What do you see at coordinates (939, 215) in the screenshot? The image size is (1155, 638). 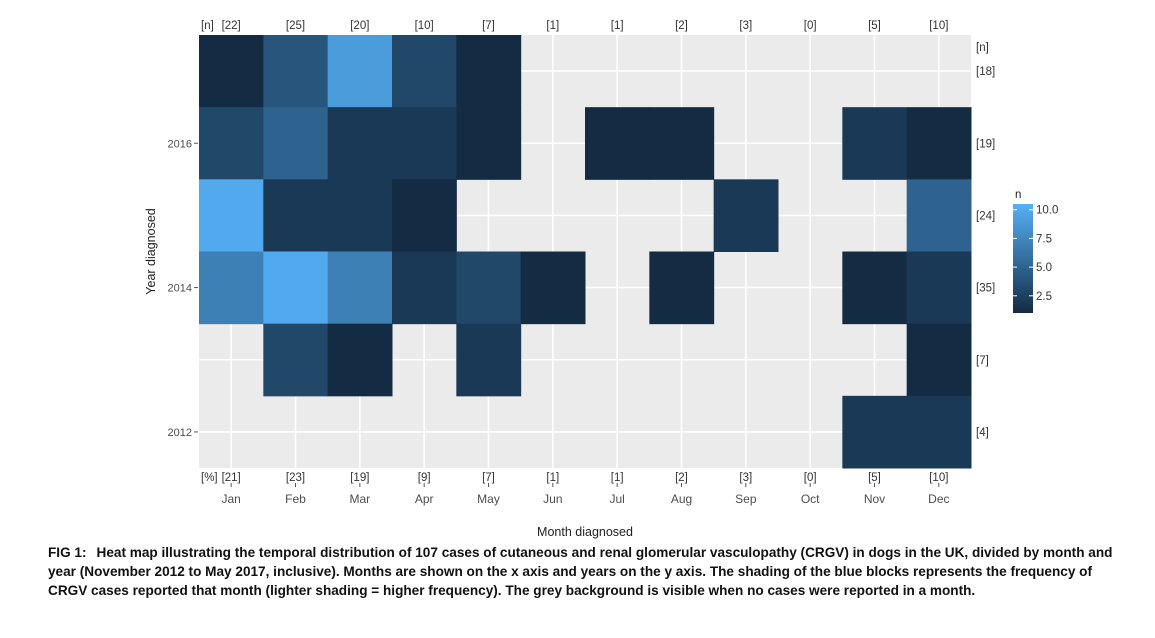 I see `heatmap-cell-2015-dec` at bounding box center [939, 215].